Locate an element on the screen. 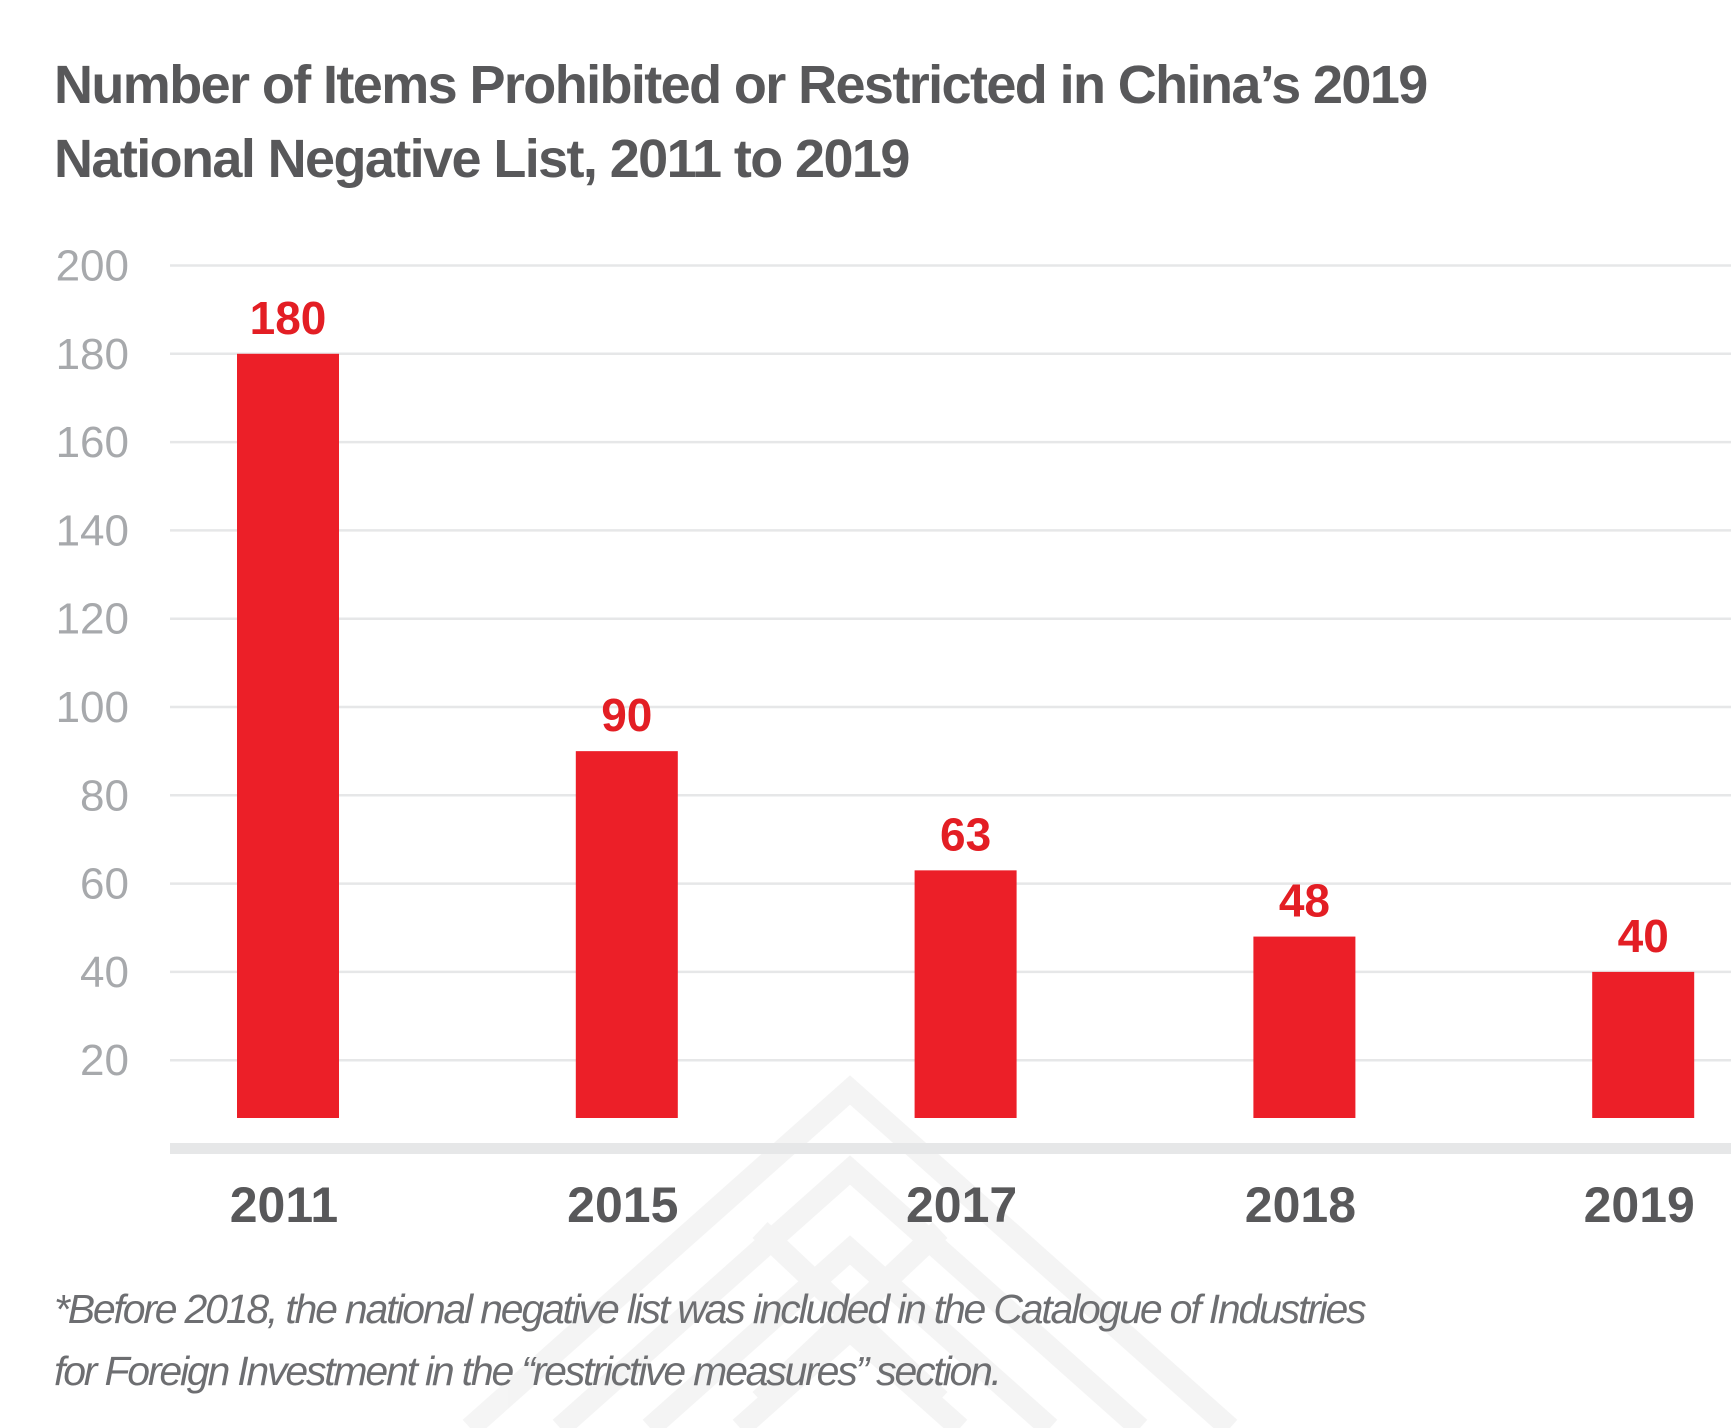 Image resolution: width=1731 pixels, height=1428 pixels. x-tick-label-2017: 2017 is located at coordinates (961, 1205).